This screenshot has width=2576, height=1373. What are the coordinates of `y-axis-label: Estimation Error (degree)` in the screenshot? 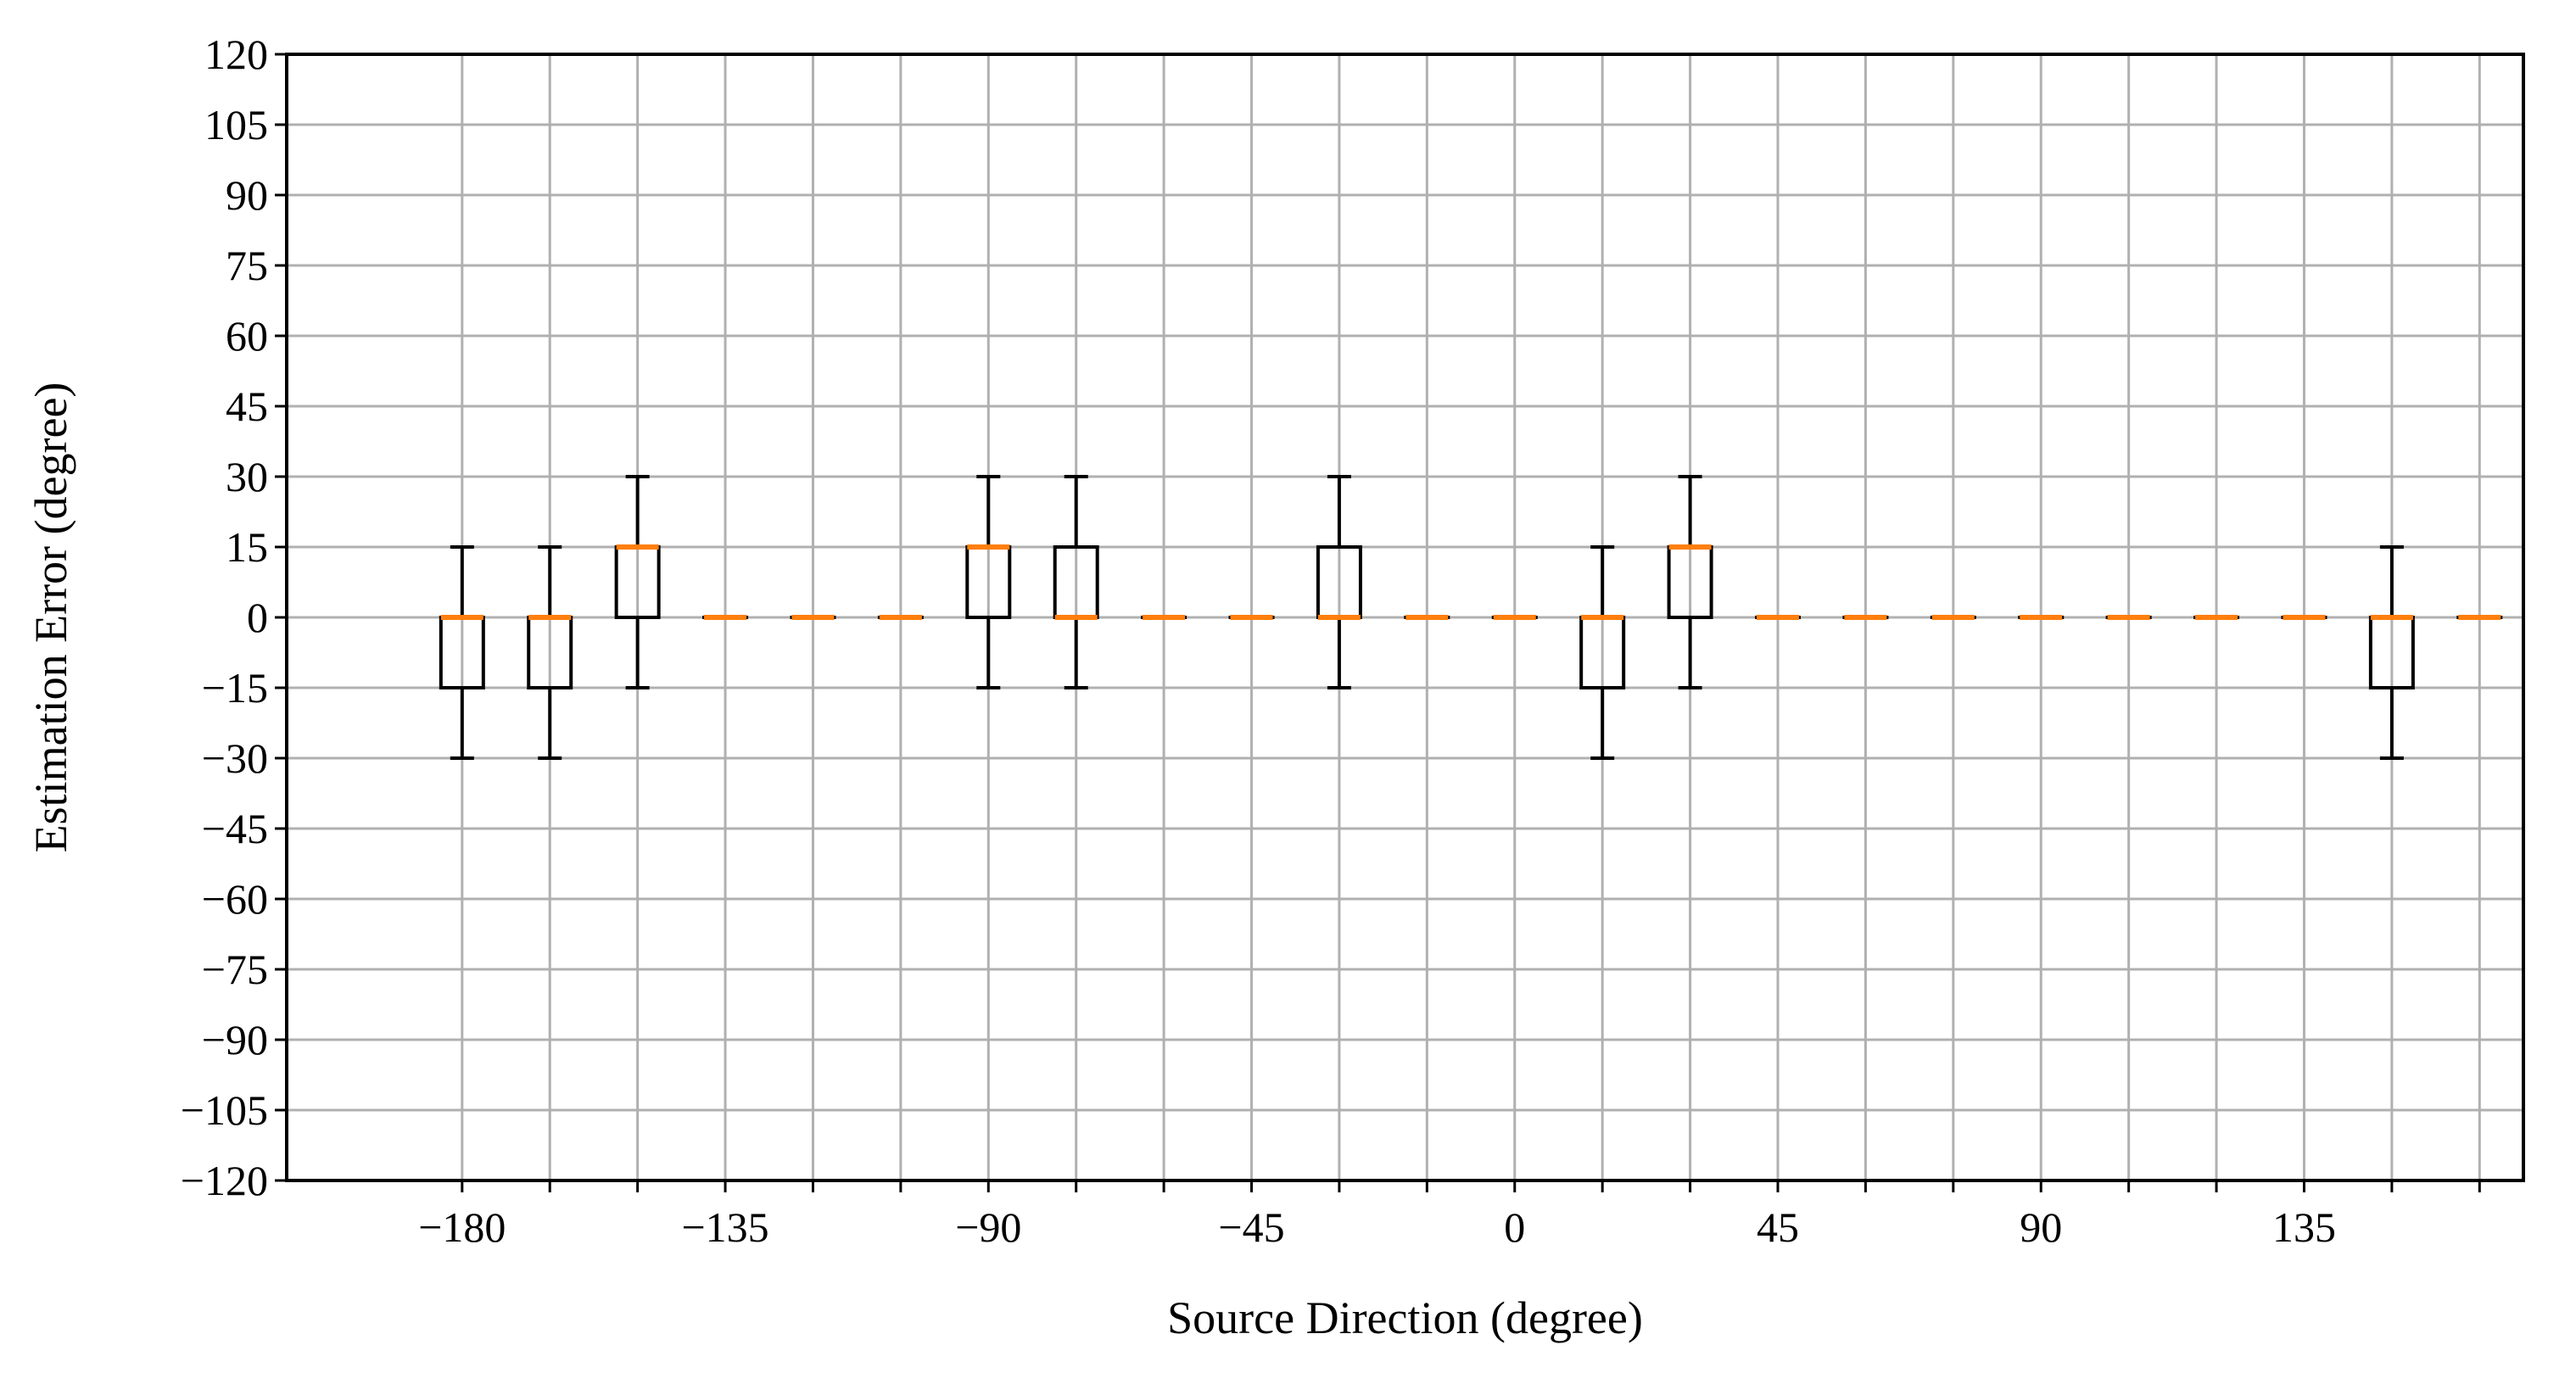 It's located at (50, 617).